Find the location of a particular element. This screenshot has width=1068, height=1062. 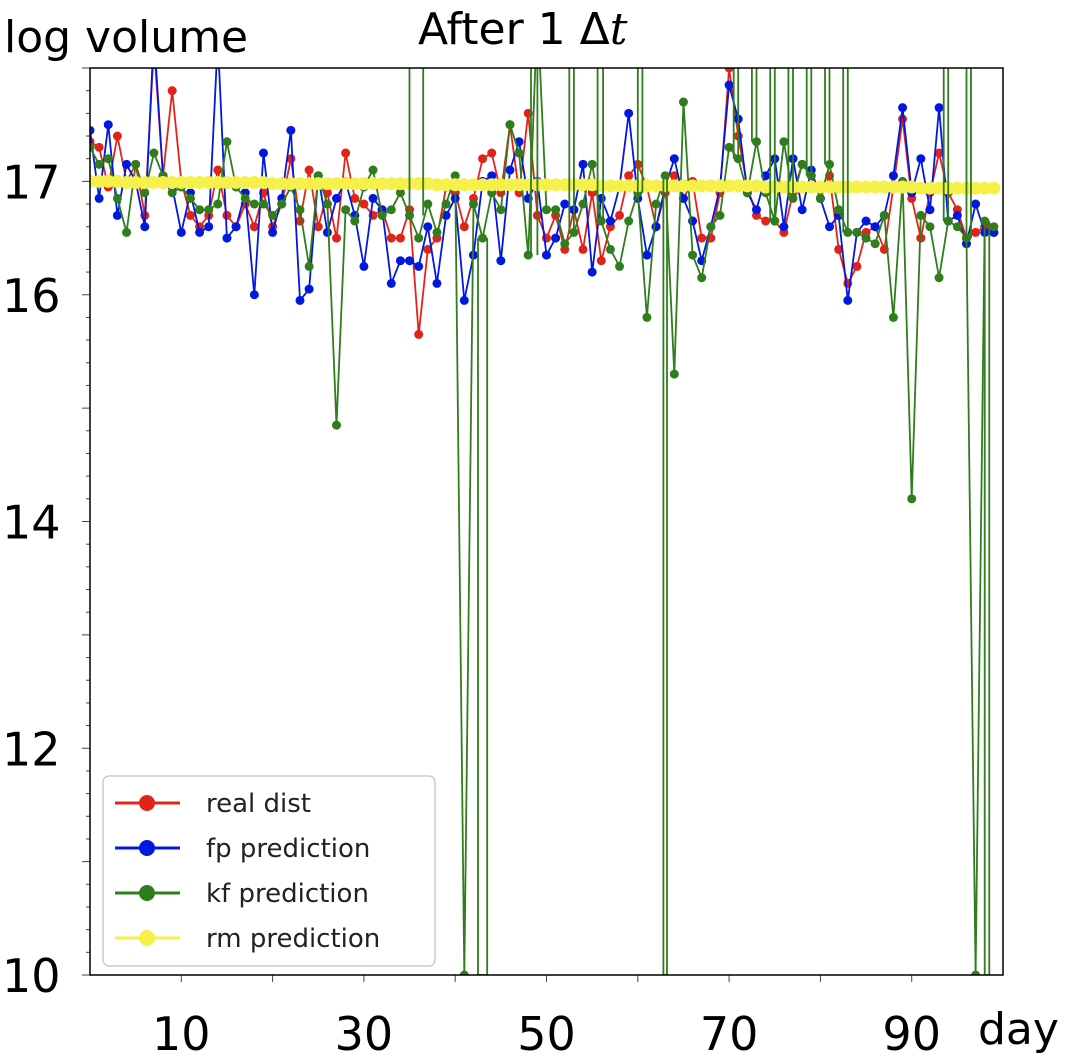

y-tick-label: 16 is located at coordinates (31, 296).